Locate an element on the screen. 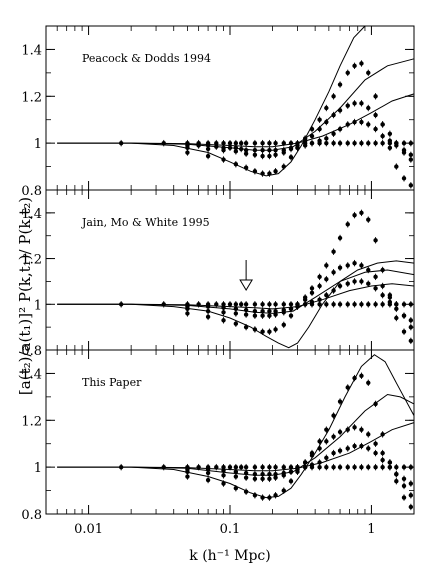  panel-title: Peacock & Dodds 1994 is located at coordinates (146, 58).